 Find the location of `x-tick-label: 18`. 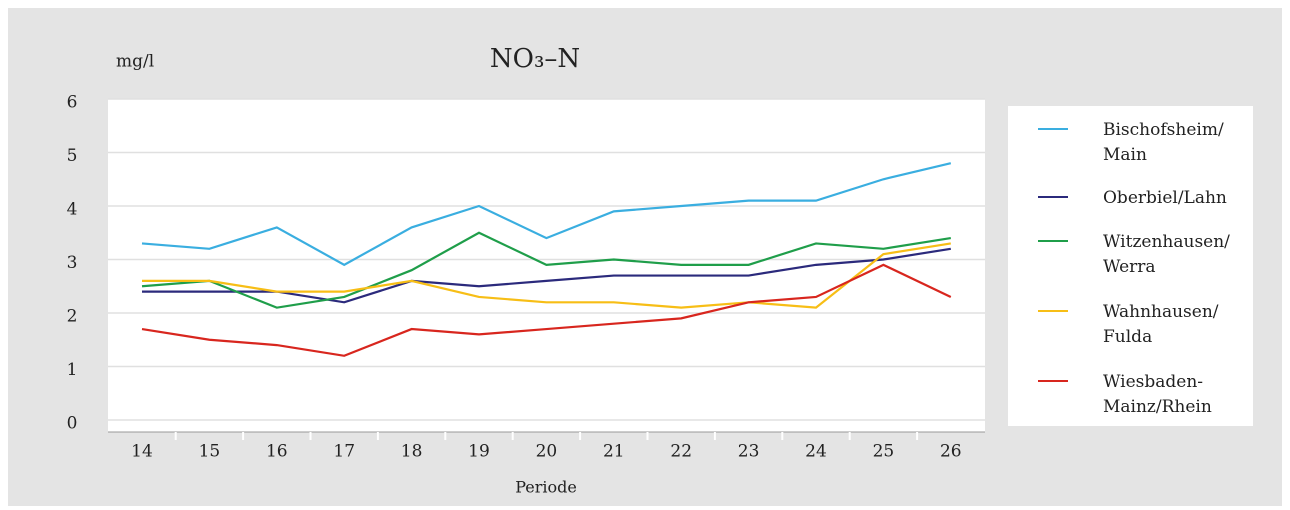

x-tick-label: 18 is located at coordinates (412, 452).